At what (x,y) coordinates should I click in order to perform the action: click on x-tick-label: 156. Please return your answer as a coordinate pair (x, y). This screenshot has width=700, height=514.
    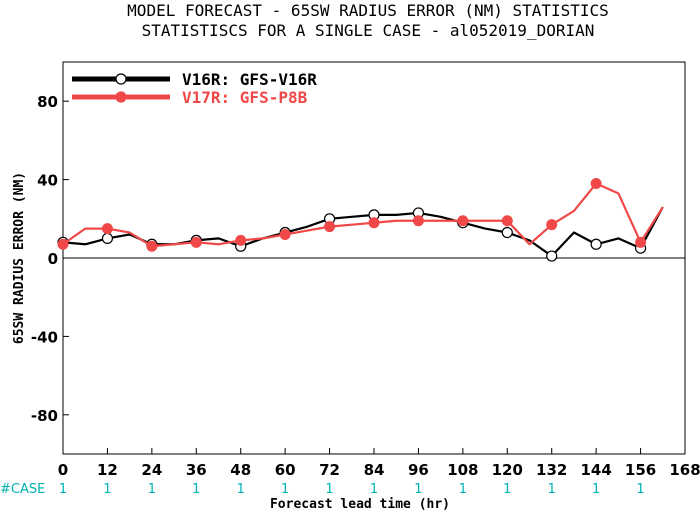
    Looking at the image, I should click on (640, 470).